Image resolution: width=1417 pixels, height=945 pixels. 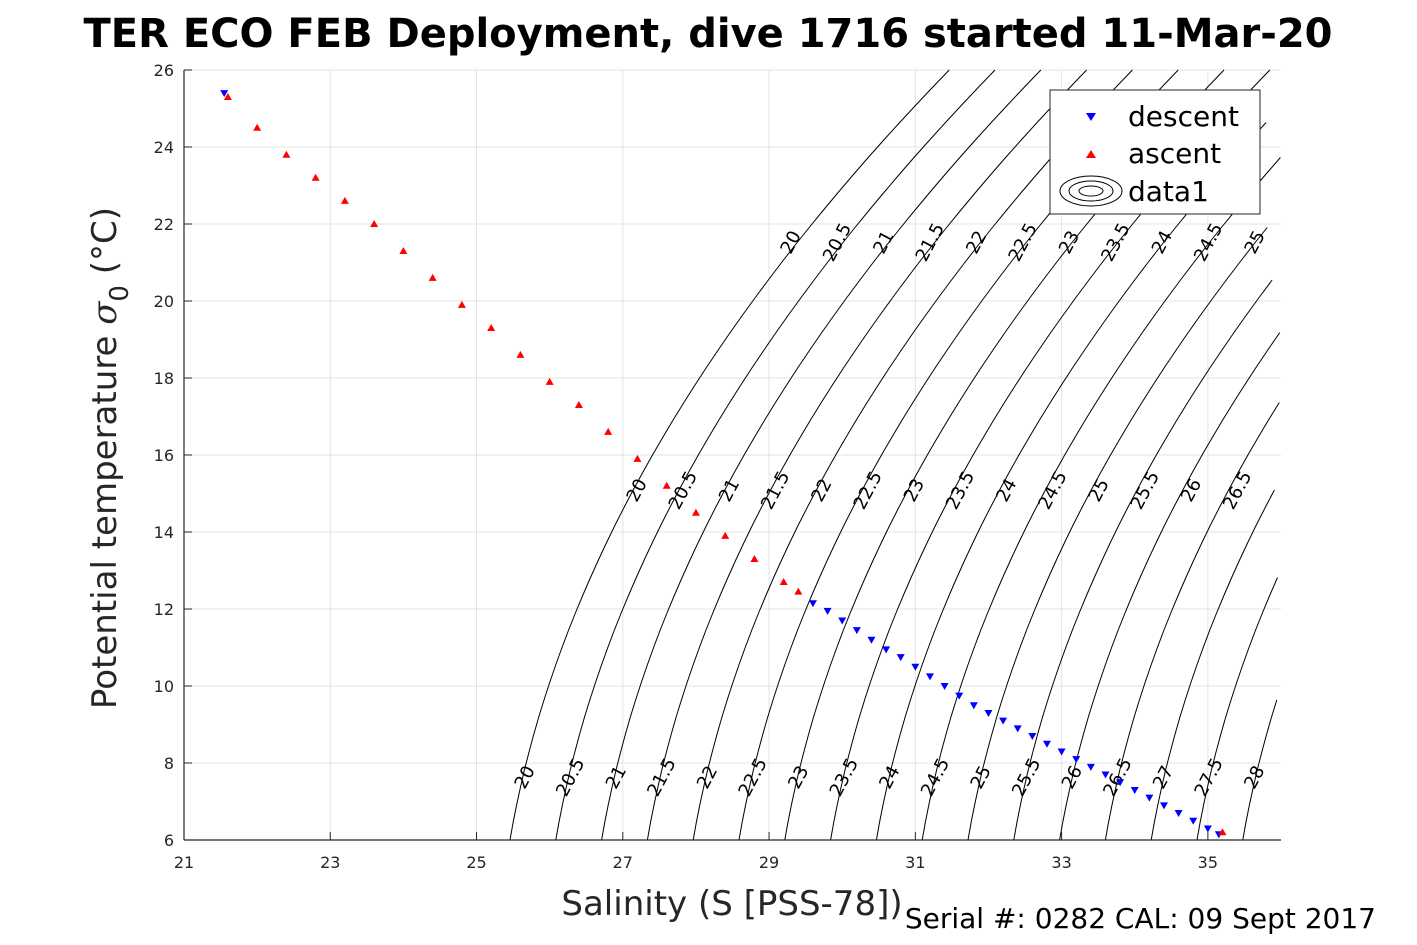 I want to click on x-tick-label: 21, so click(x=184, y=862).